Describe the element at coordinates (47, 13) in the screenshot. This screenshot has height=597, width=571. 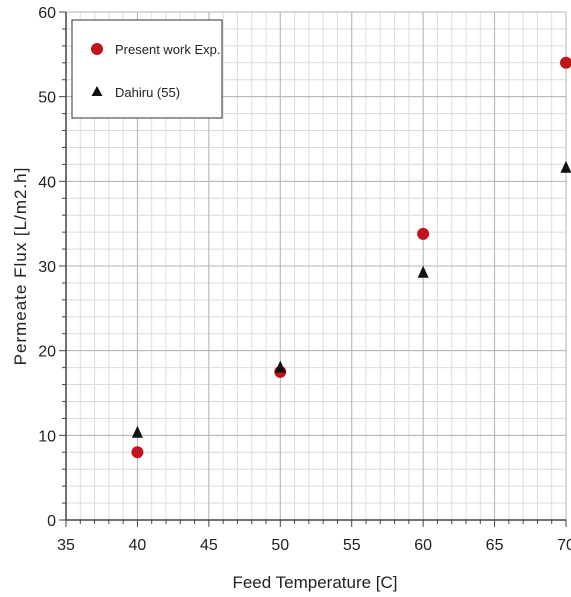
I see `y-tick-label: 60` at that location.